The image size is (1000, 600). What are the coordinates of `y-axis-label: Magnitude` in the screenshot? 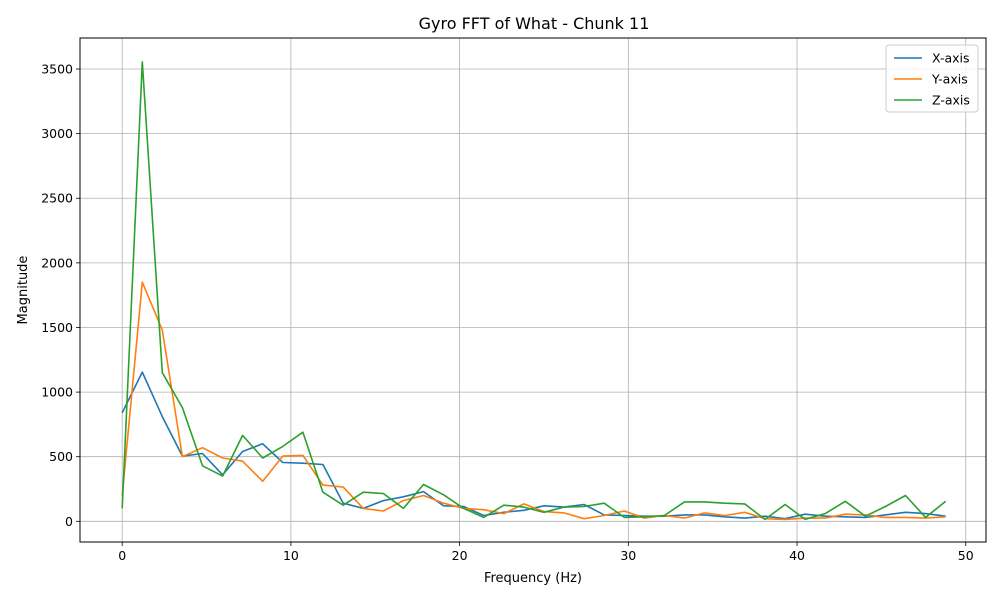 It's located at (23, 290).